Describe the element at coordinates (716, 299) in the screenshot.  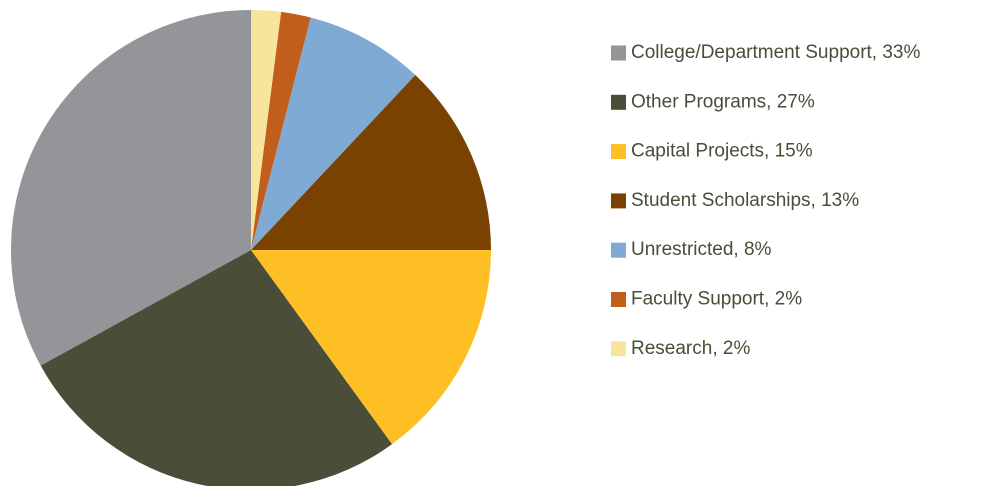
I see `legend-label: Faculty Support, 2%` at that location.